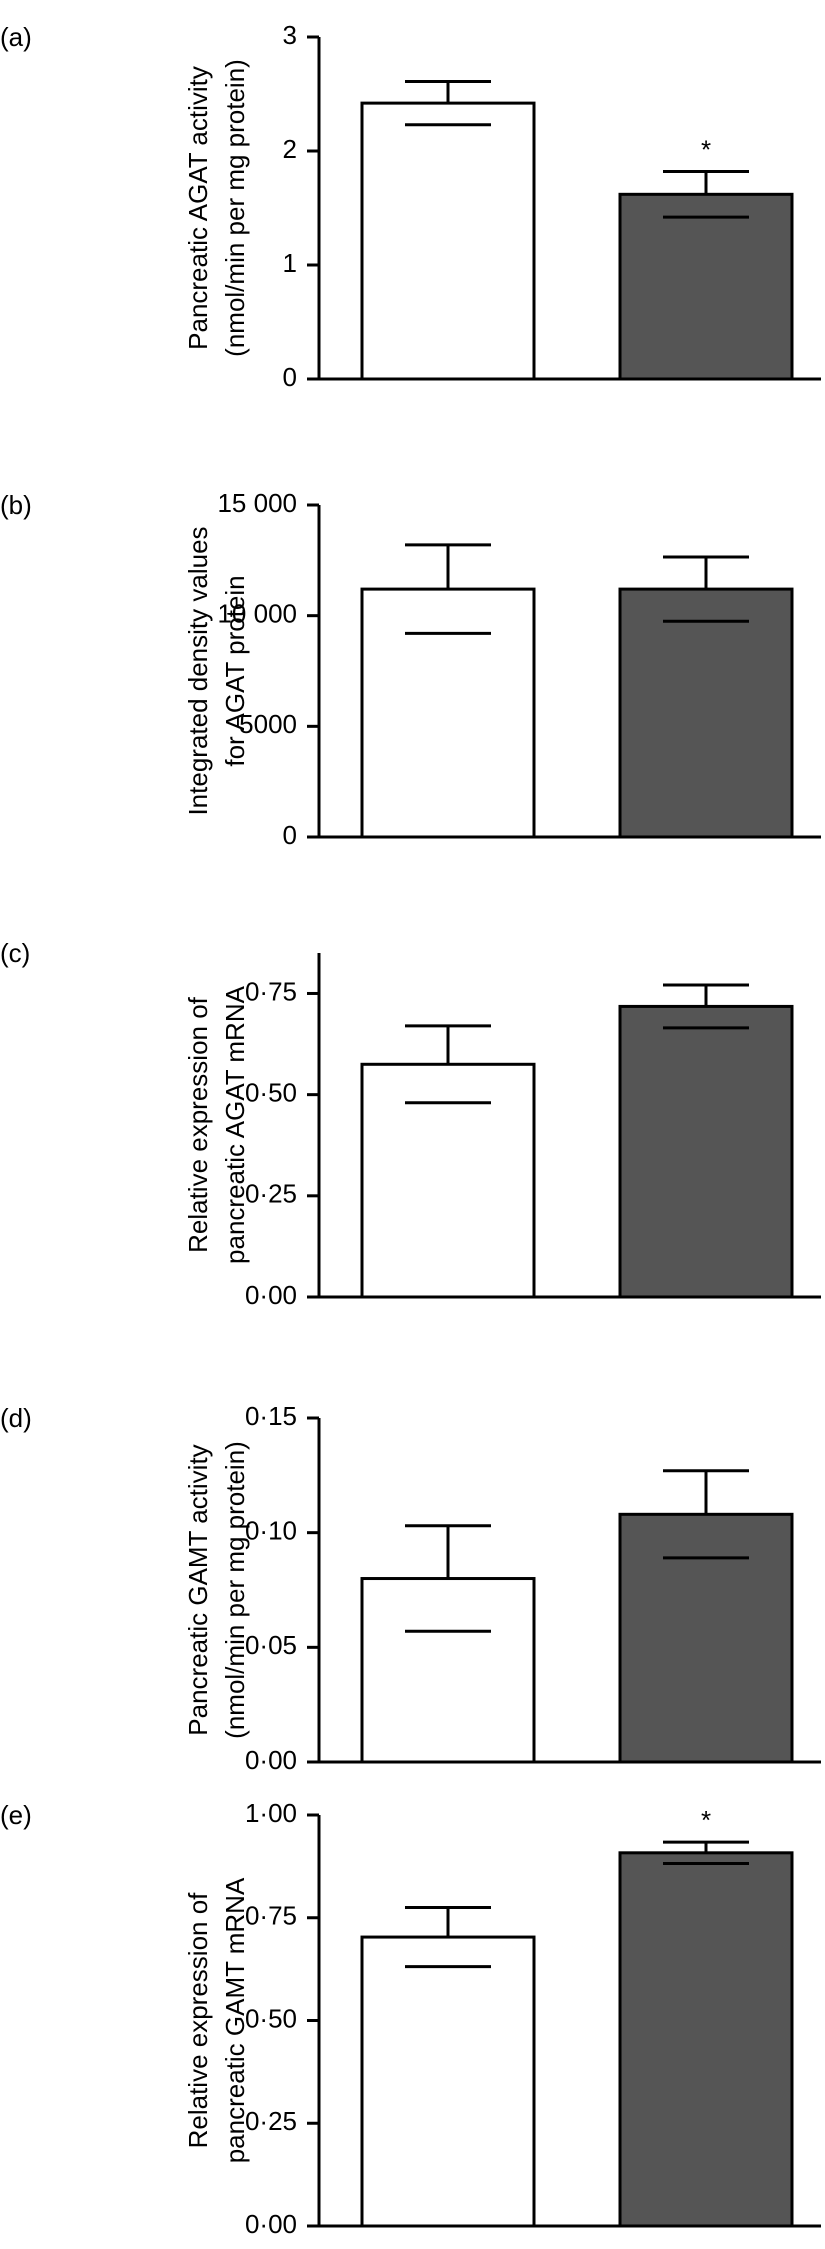  Describe the element at coordinates (257, 503) in the screenshot. I see `y-tick-label: 15 000` at that location.